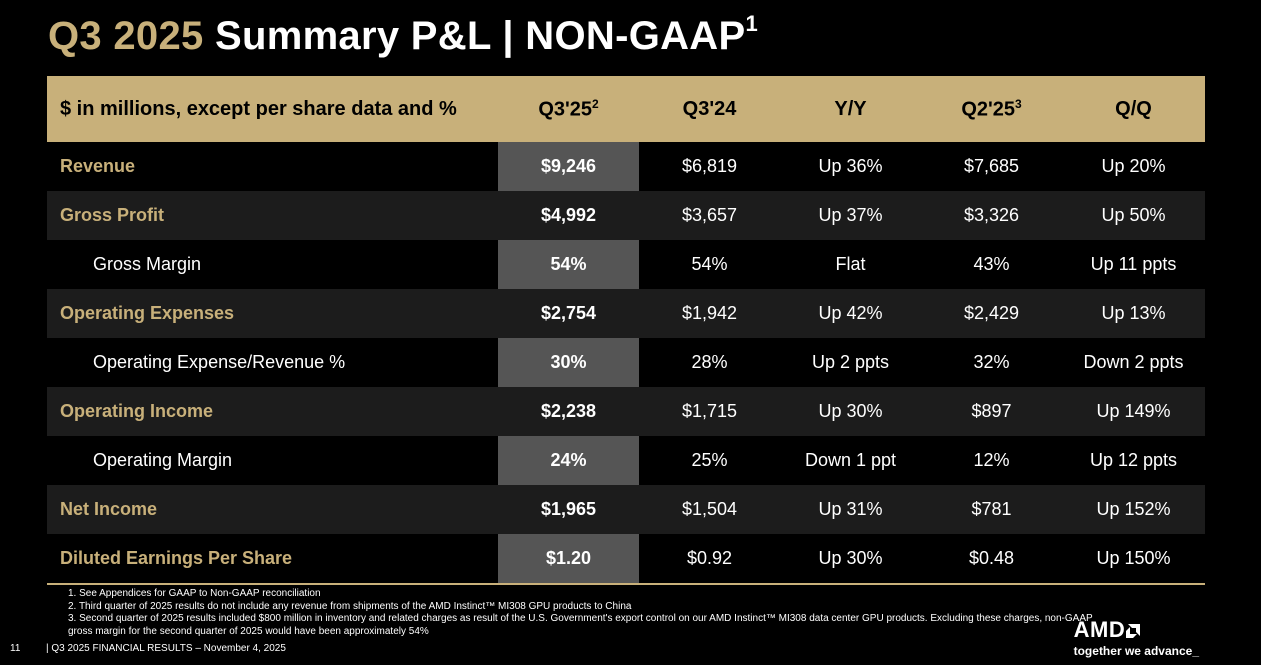 The width and height of the screenshot is (1261, 665). Describe the element at coordinates (709, 108) in the screenshot. I see `header-q324: Q3'24` at that location.